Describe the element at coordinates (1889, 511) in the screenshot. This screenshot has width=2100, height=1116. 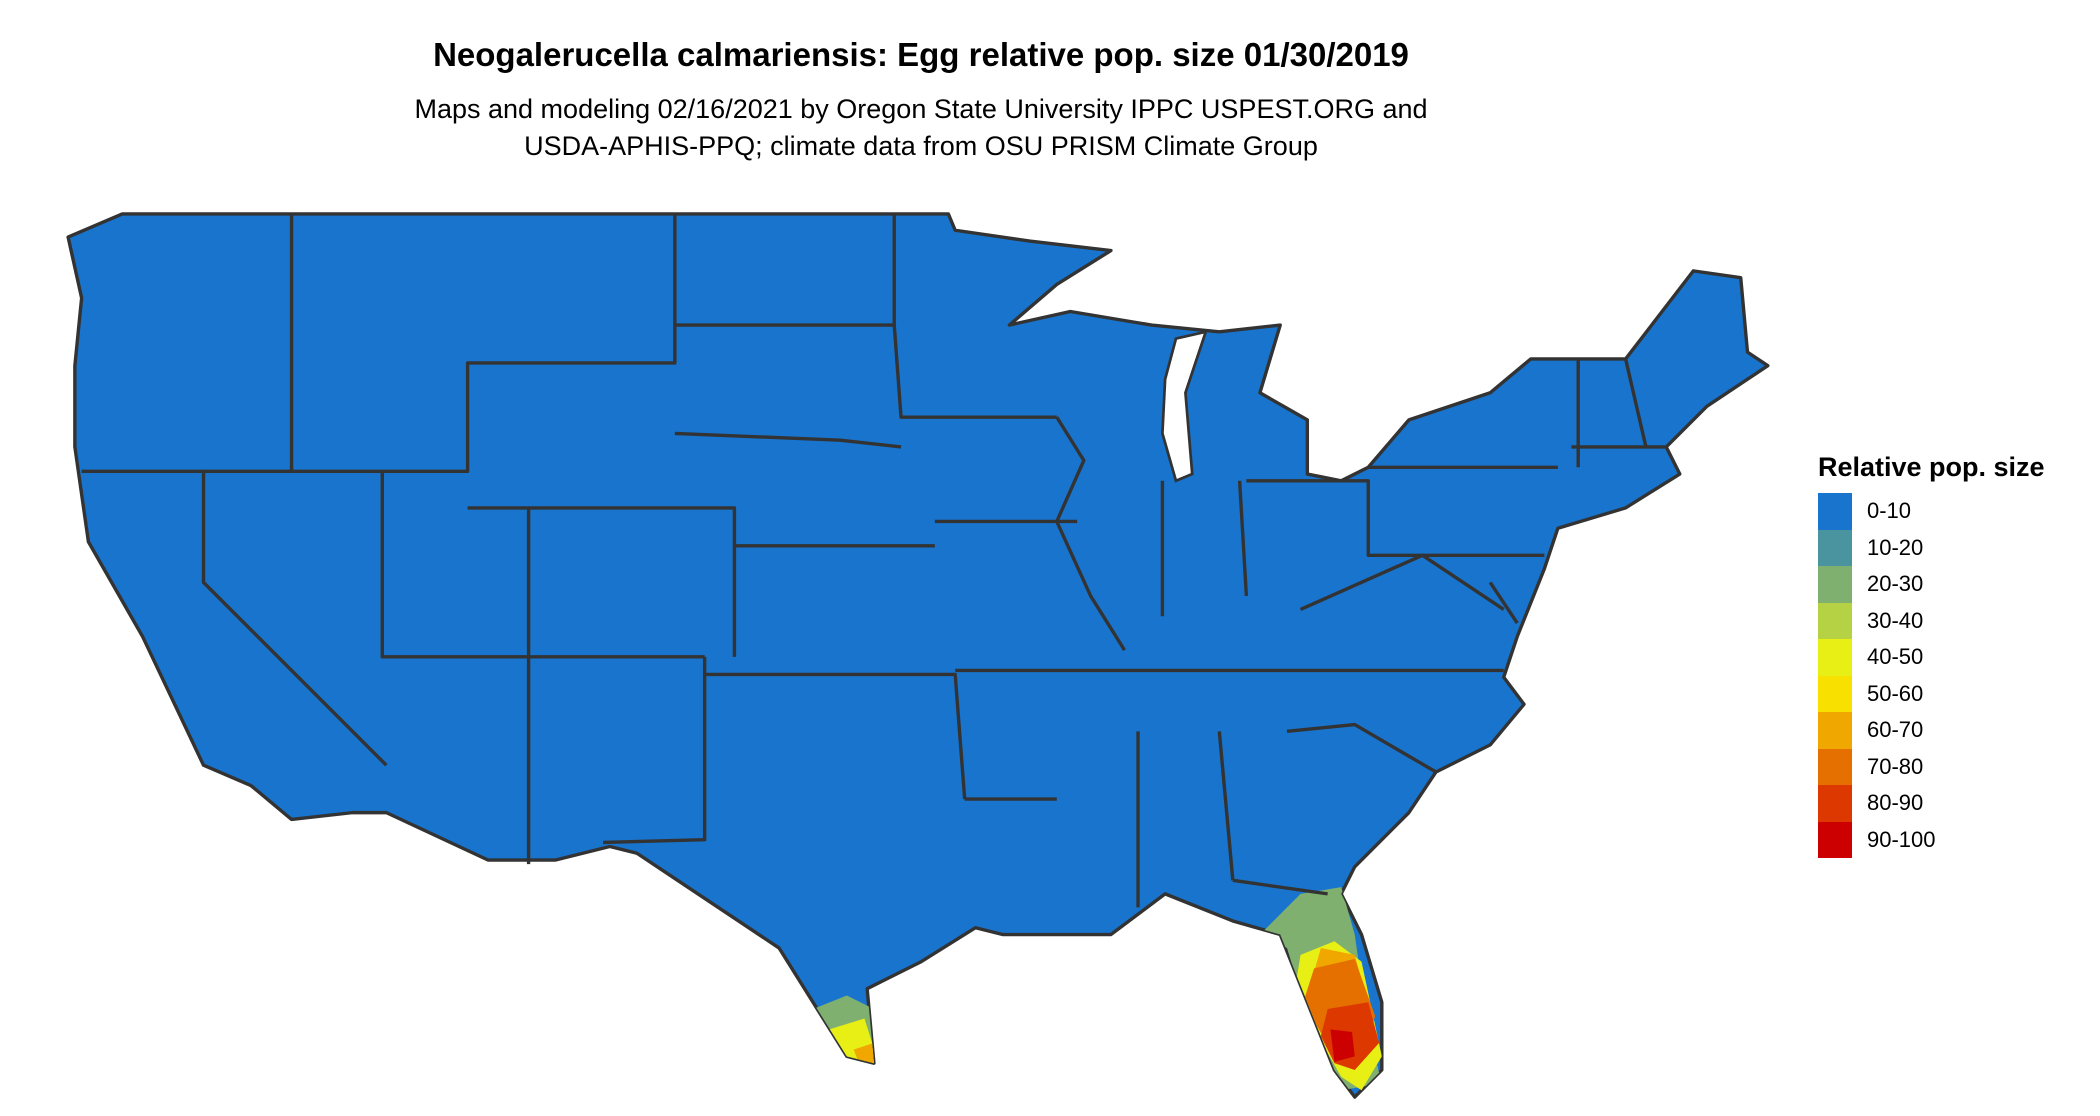
I see `legend-label: 0-10` at that location.